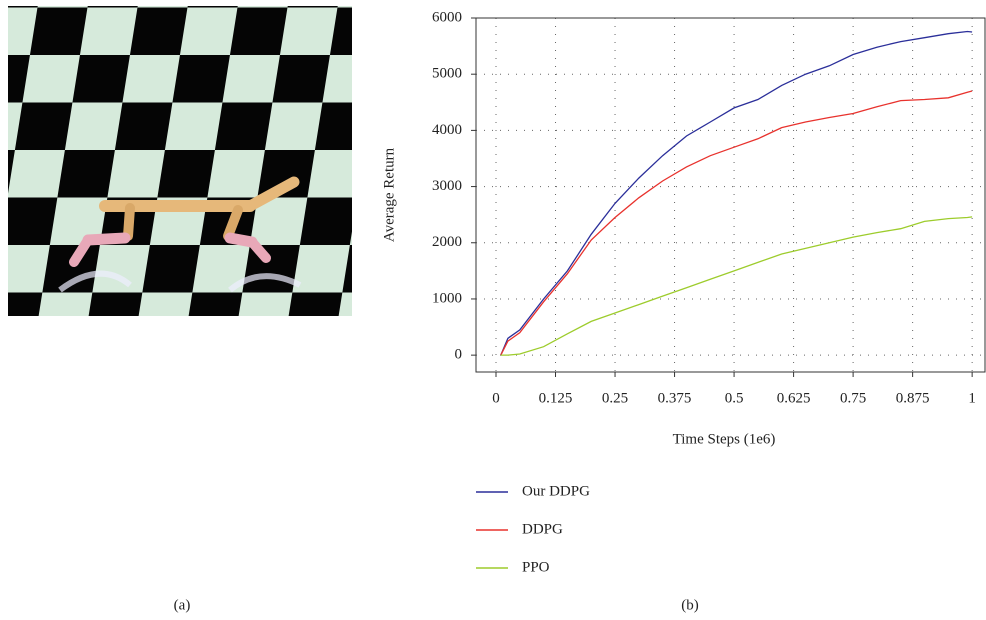  What do you see at coordinates (690, 605) in the screenshot?
I see `panel-label: (b)` at bounding box center [690, 605].